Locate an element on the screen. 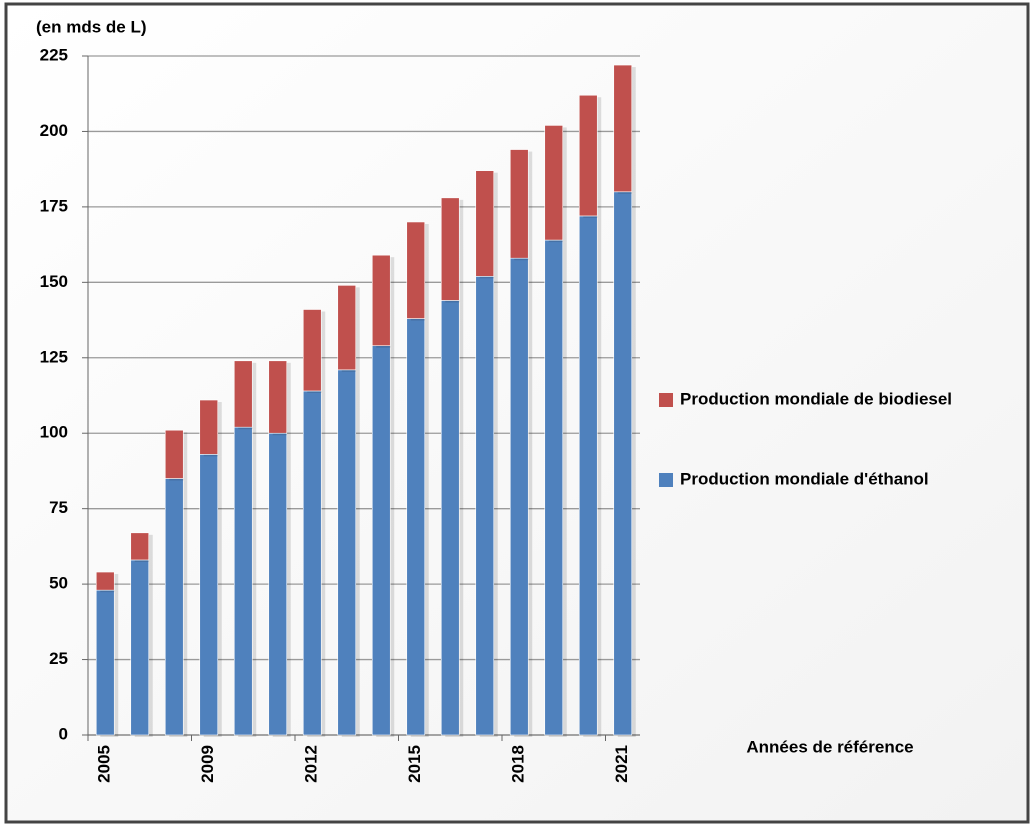 The height and width of the screenshot is (829, 1036). x-tick-label: 2021 is located at coordinates (621, 764).